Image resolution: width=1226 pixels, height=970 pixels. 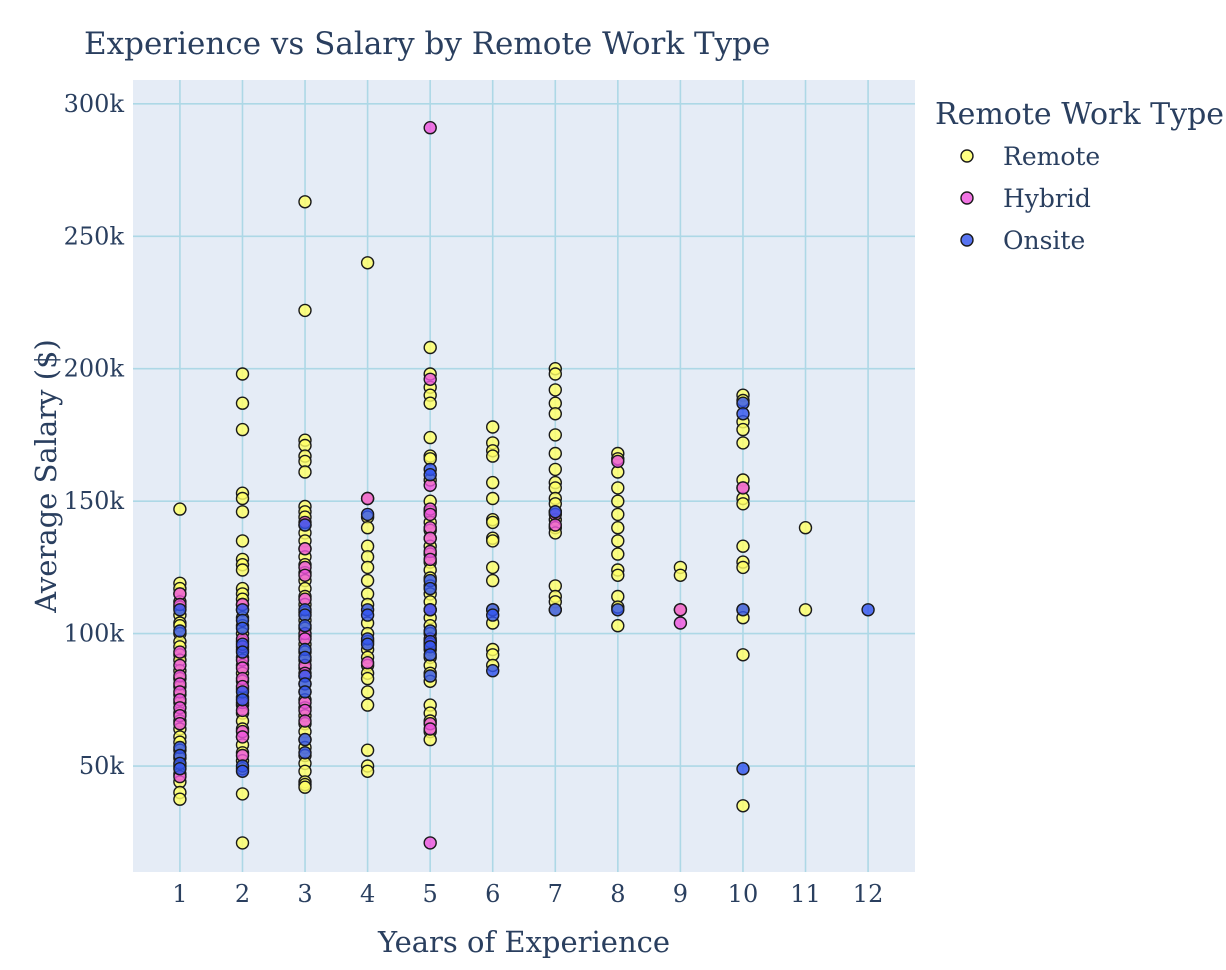 What do you see at coordinates (523, 942) in the screenshot?
I see `x-axis-title: Years of Experience` at bounding box center [523, 942].